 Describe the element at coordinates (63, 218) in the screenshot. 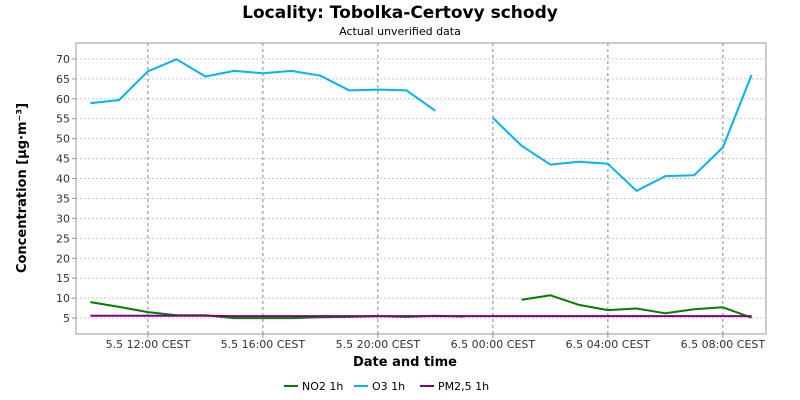

I see `y-tick-label: 30` at that location.